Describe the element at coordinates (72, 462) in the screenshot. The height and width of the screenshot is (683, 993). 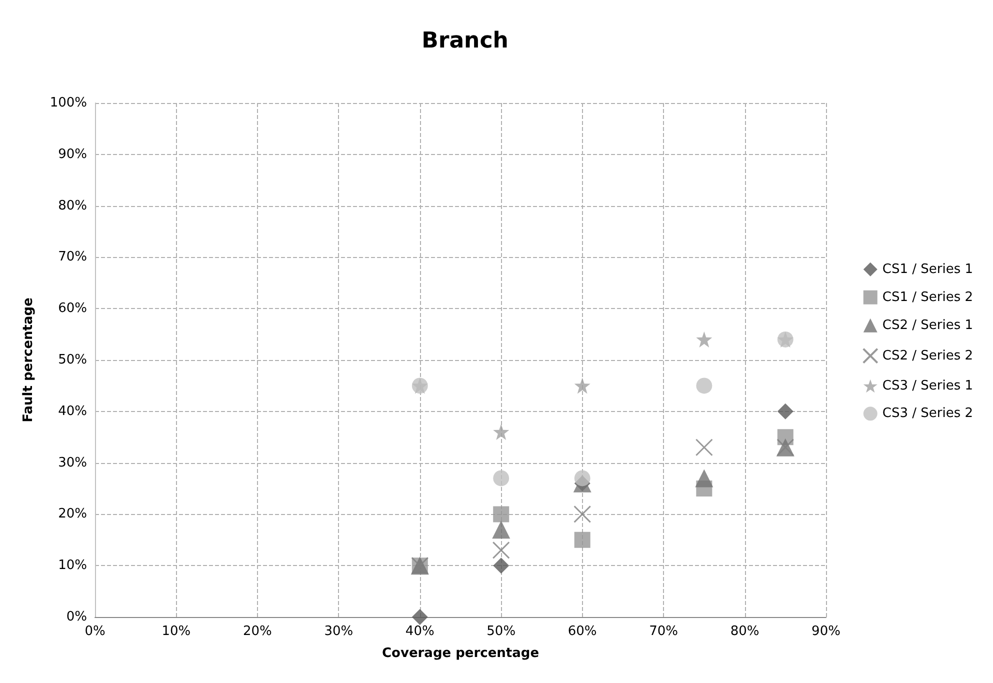
I see `y-tick-label: 30%` at that location.